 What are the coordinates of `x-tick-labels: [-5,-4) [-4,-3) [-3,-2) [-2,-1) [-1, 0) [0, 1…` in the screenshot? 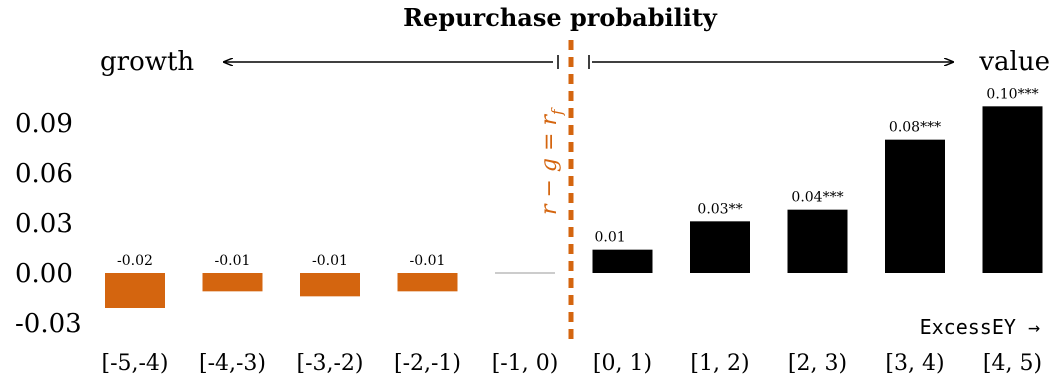 It's located at (571, 363).